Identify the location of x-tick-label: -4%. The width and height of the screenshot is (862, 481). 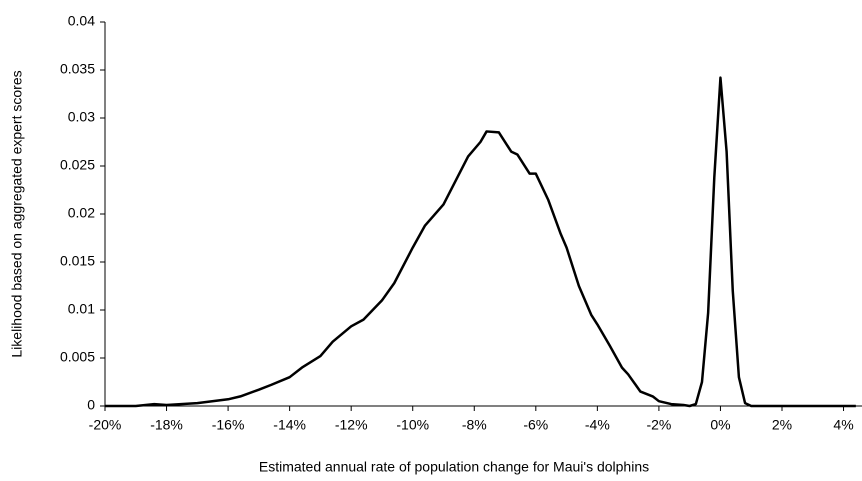
(597, 425).